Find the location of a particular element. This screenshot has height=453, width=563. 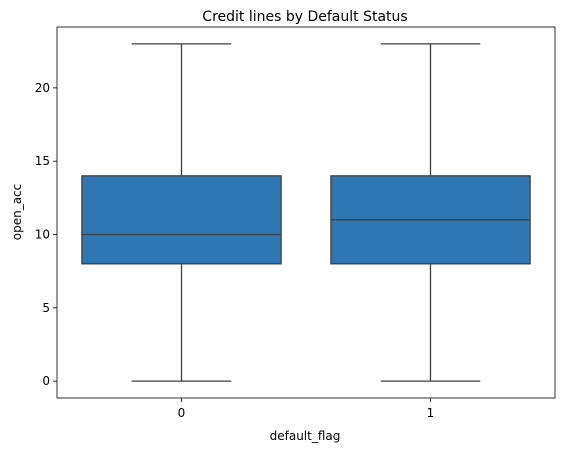

y-tick-label: 20 is located at coordinates (42, 88).